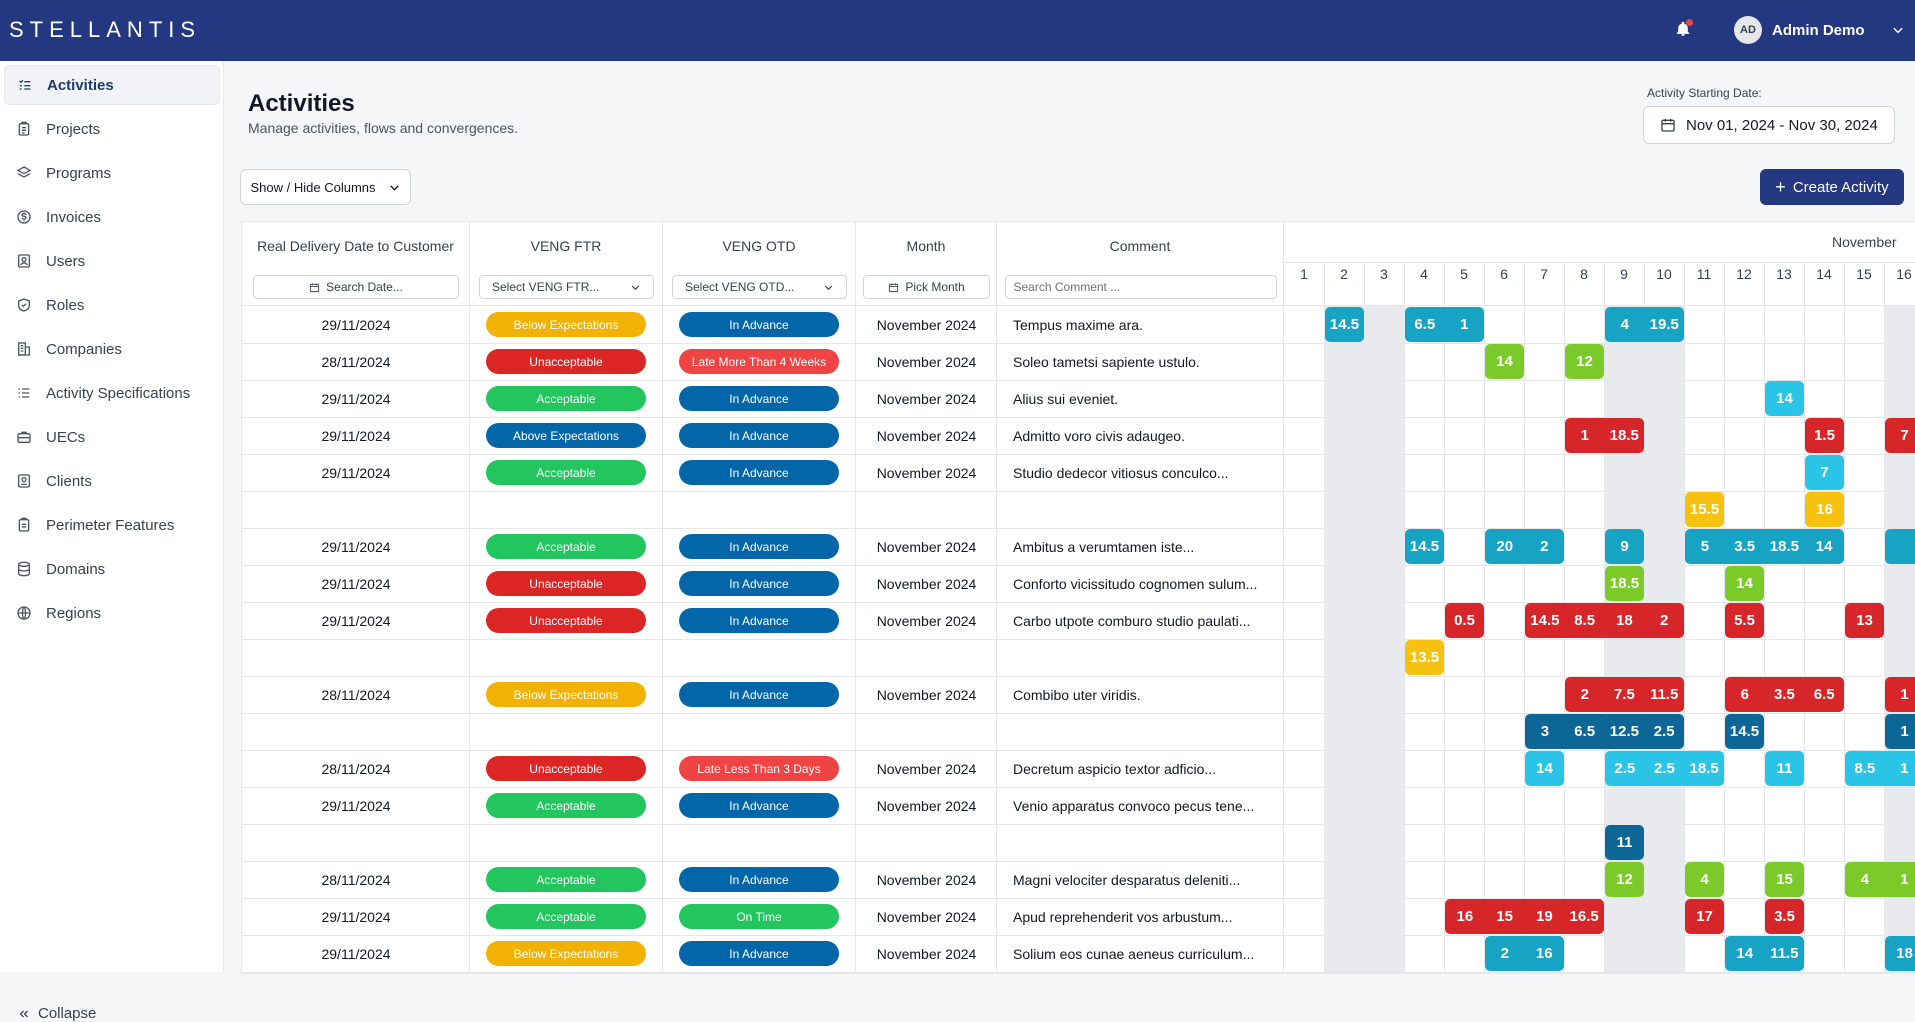  I want to click on activity-block: 17, so click(1704, 916).